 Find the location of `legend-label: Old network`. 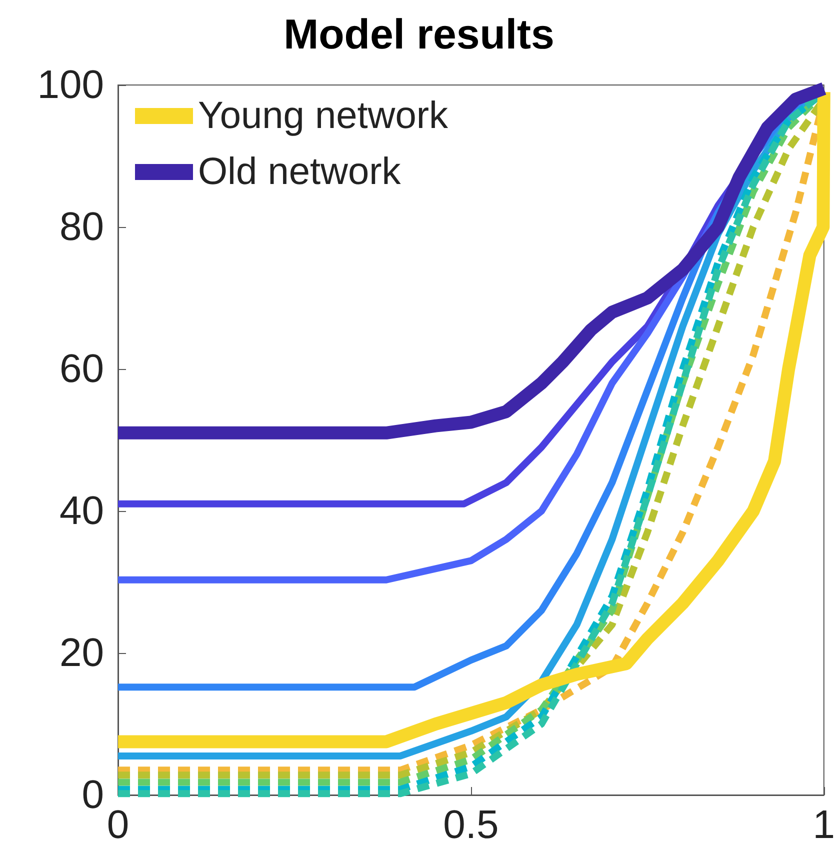

legend-label: Old network is located at coordinates (300, 172).